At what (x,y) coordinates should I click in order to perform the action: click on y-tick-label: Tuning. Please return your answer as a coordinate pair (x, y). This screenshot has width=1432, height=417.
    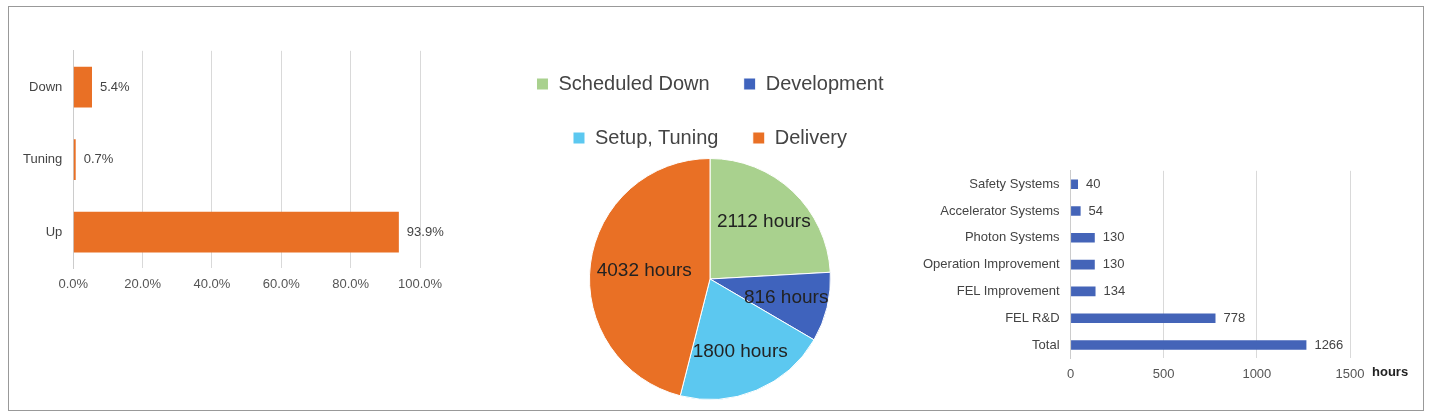
    Looking at the image, I should click on (42, 159).